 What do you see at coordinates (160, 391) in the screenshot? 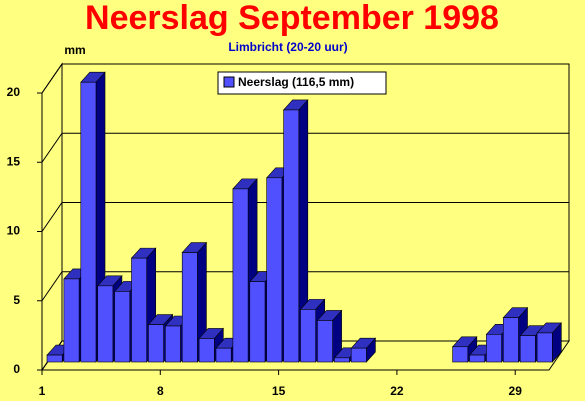
I see `x-tick-label: 8` at bounding box center [160, 391].